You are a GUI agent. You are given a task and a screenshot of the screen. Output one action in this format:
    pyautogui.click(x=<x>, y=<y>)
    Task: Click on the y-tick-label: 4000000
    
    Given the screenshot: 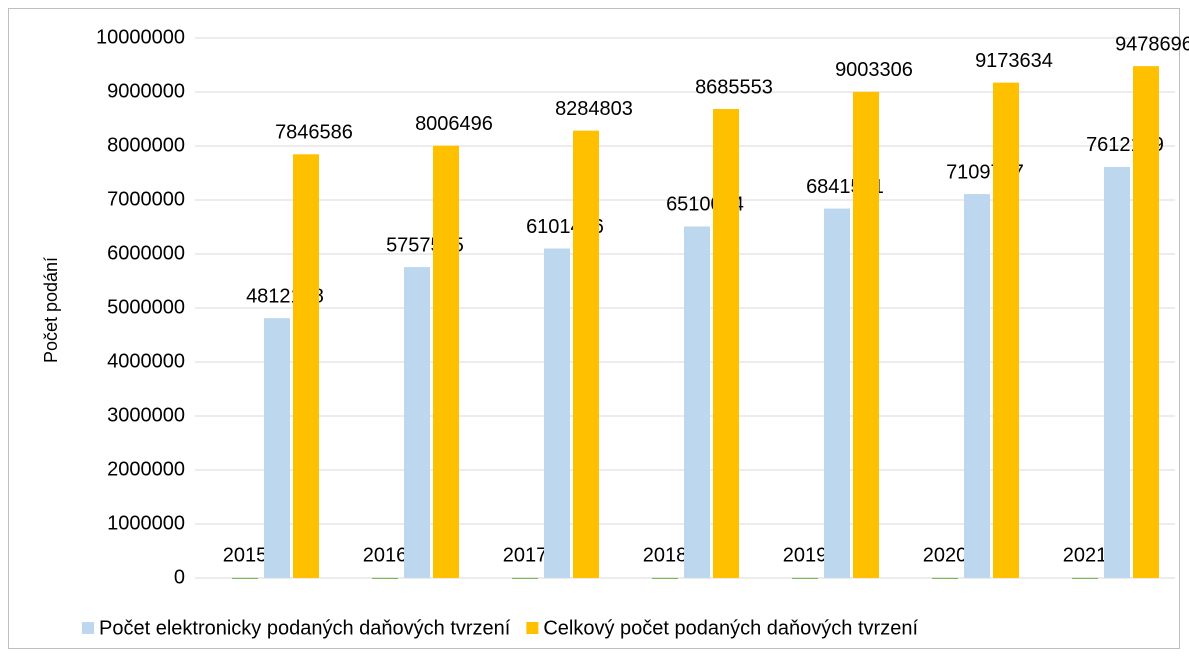 What is the action you would take?
    pyautogui.click(x=146, y=361)
    